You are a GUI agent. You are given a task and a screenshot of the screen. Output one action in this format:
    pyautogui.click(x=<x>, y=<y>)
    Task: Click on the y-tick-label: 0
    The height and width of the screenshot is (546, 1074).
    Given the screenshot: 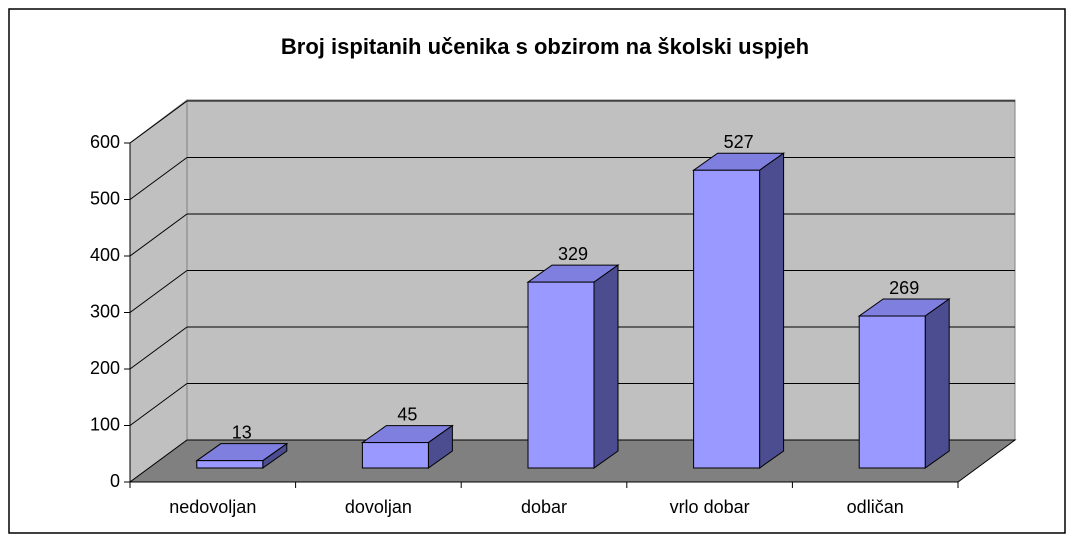 What is the action you would take?
    pyautogui.click(x=115, y=481)
    